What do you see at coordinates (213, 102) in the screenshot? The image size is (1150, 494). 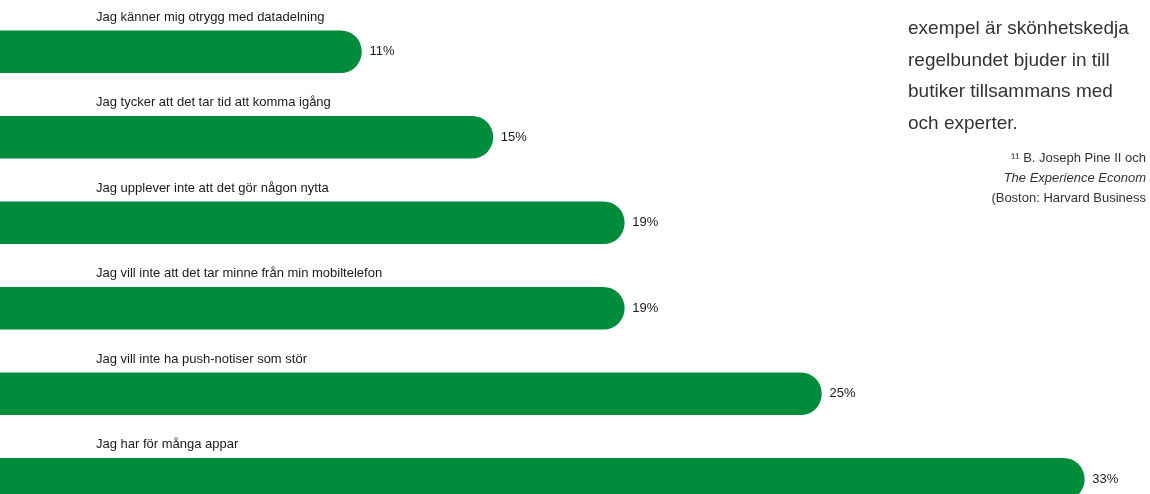 I see `y-tick-label: Jag tycker att det tar tid att komma igång` at bounding box center [213, 102].